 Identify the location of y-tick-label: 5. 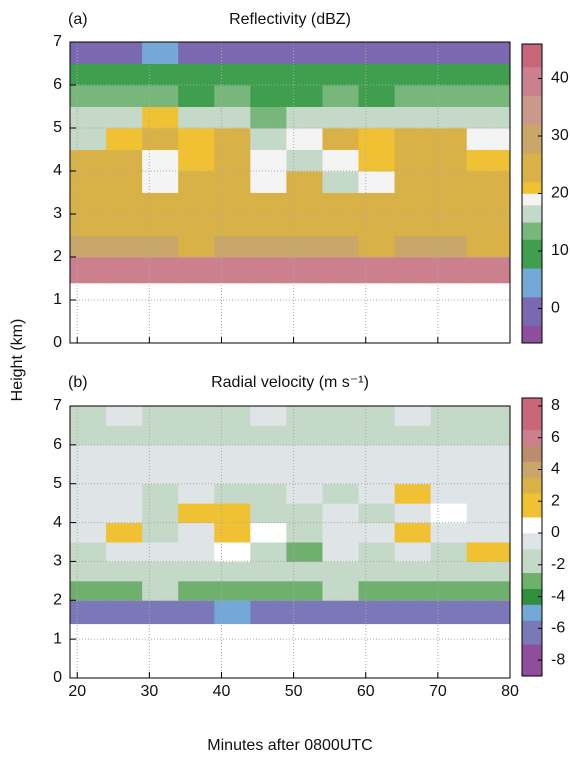
(57, 127).